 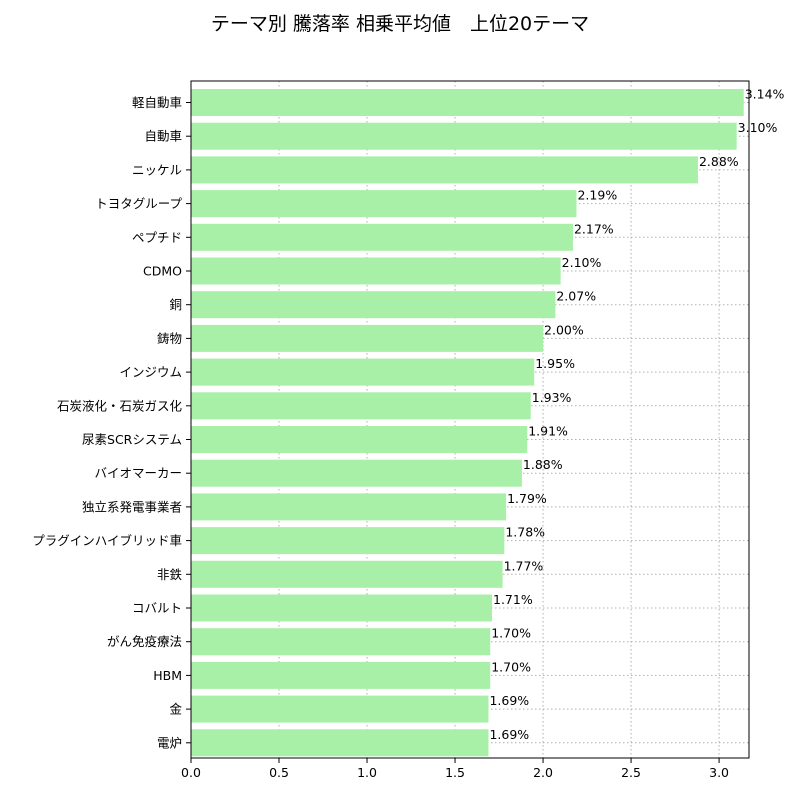 What do you see at coordinates (543, 464) in the screenshot?
I see `data-label: 1.88%` at bounding box center [543, 464].